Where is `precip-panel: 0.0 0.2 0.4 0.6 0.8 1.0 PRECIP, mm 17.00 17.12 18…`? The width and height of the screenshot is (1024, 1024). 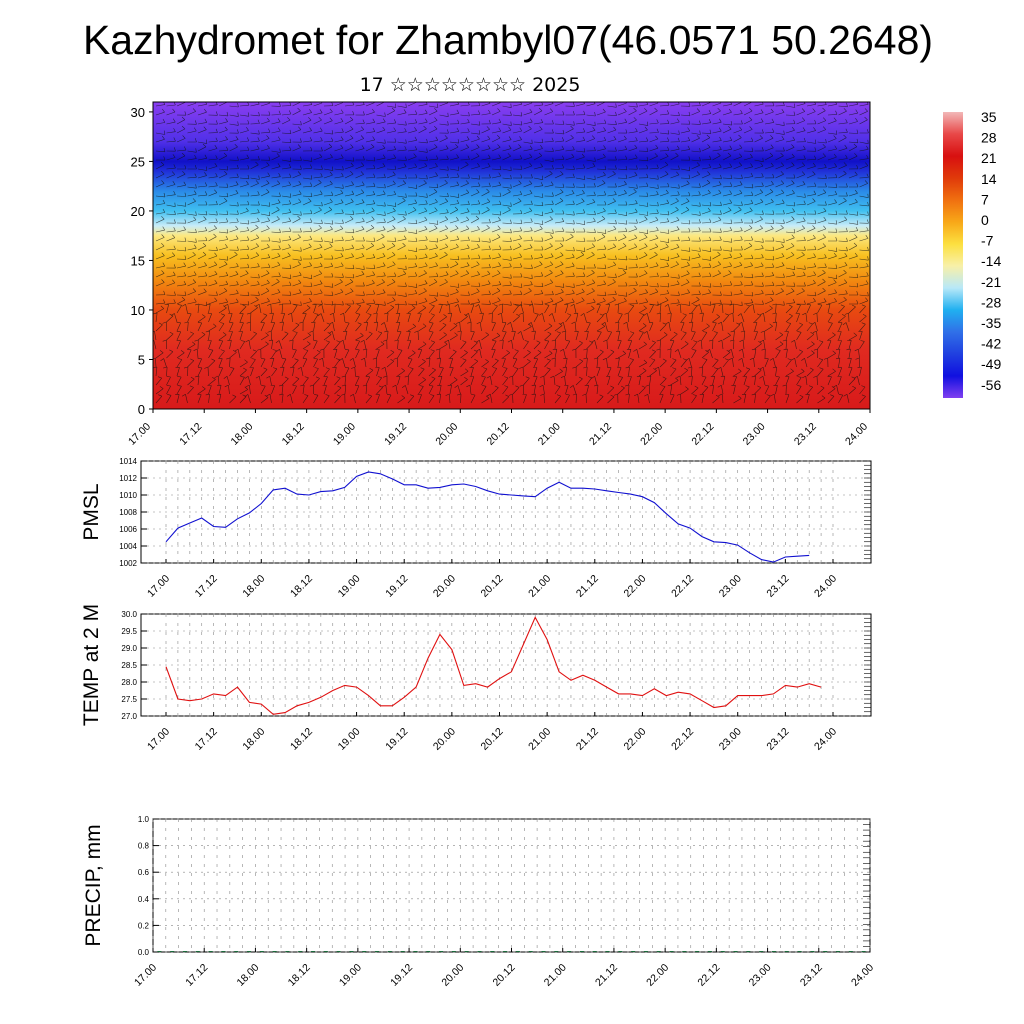
precip-panel: 0.0 0.2 0.4 0.6 0.8 1.0 PRECIP, mm 17.00 17.12 18… is located at coordinates (479, 902).